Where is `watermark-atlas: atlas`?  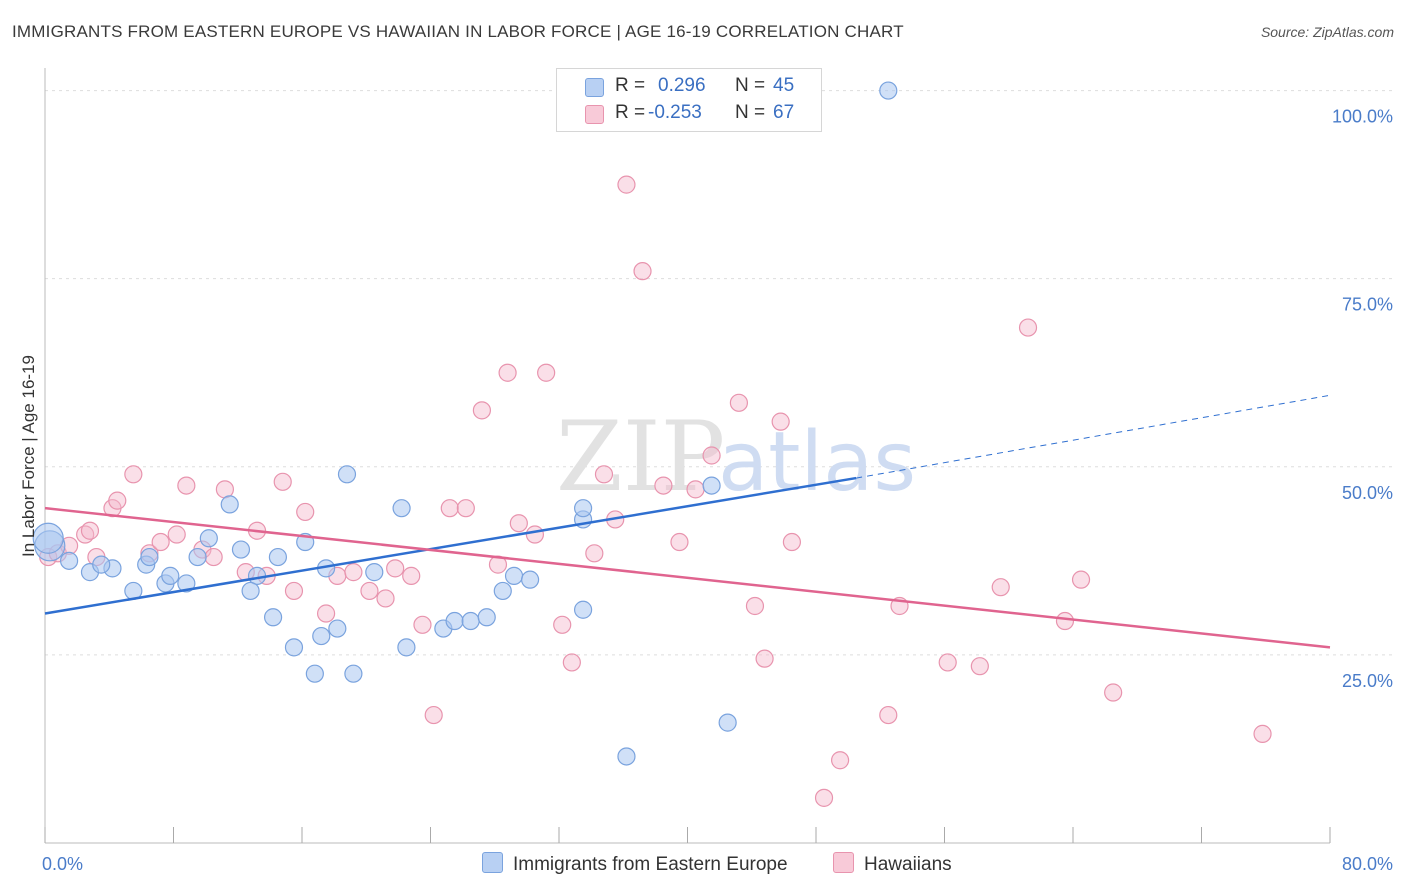 watermark-atlas: atlas is located at coordinates (817, 462).